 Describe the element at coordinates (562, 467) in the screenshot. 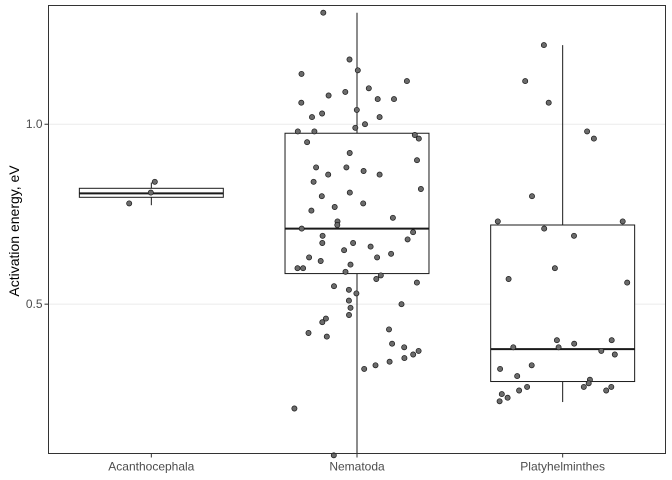

I see `x-tick-label: Platyhelminthes` at that location.